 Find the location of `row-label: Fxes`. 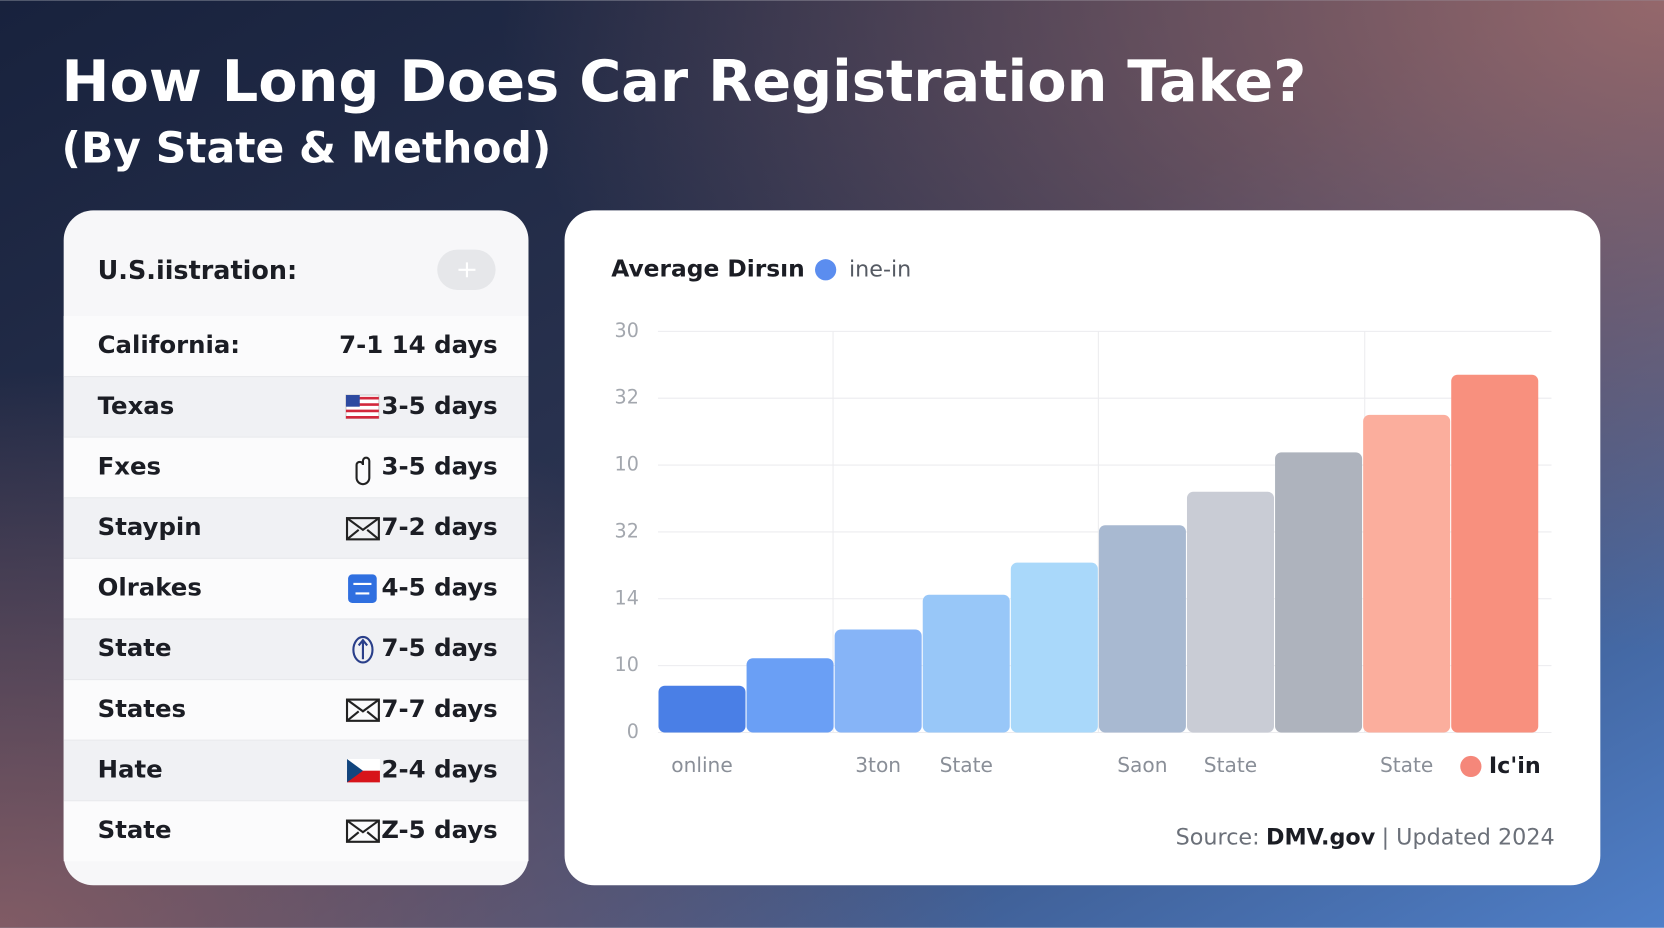

row-label: Fxes is located at coordinates (129, 465).